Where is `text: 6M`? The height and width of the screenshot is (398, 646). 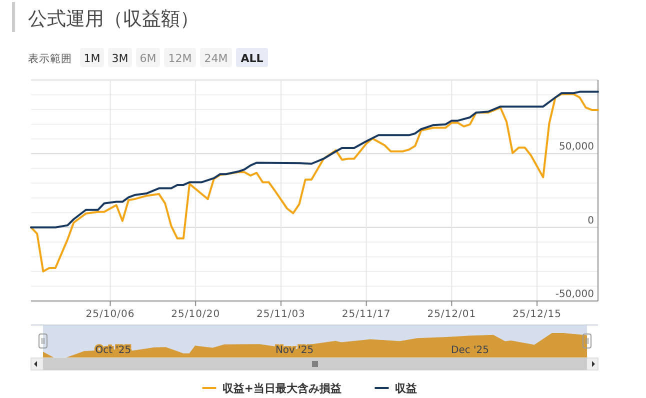
text: 6M is located at coordinates (148, 58).